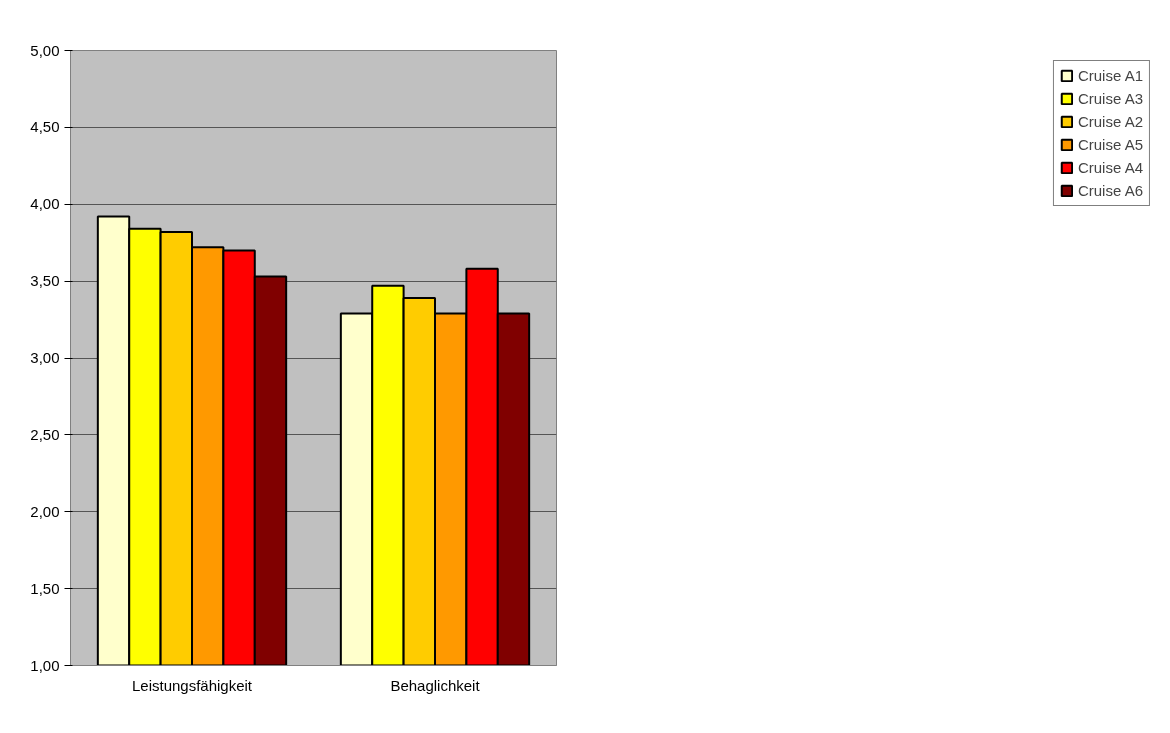 The width and height of the screenshot is (1170, 733). Describe the element at coordinates (45, 434) in the screenshot. I see `y-tick-label: 2,50` at that location.